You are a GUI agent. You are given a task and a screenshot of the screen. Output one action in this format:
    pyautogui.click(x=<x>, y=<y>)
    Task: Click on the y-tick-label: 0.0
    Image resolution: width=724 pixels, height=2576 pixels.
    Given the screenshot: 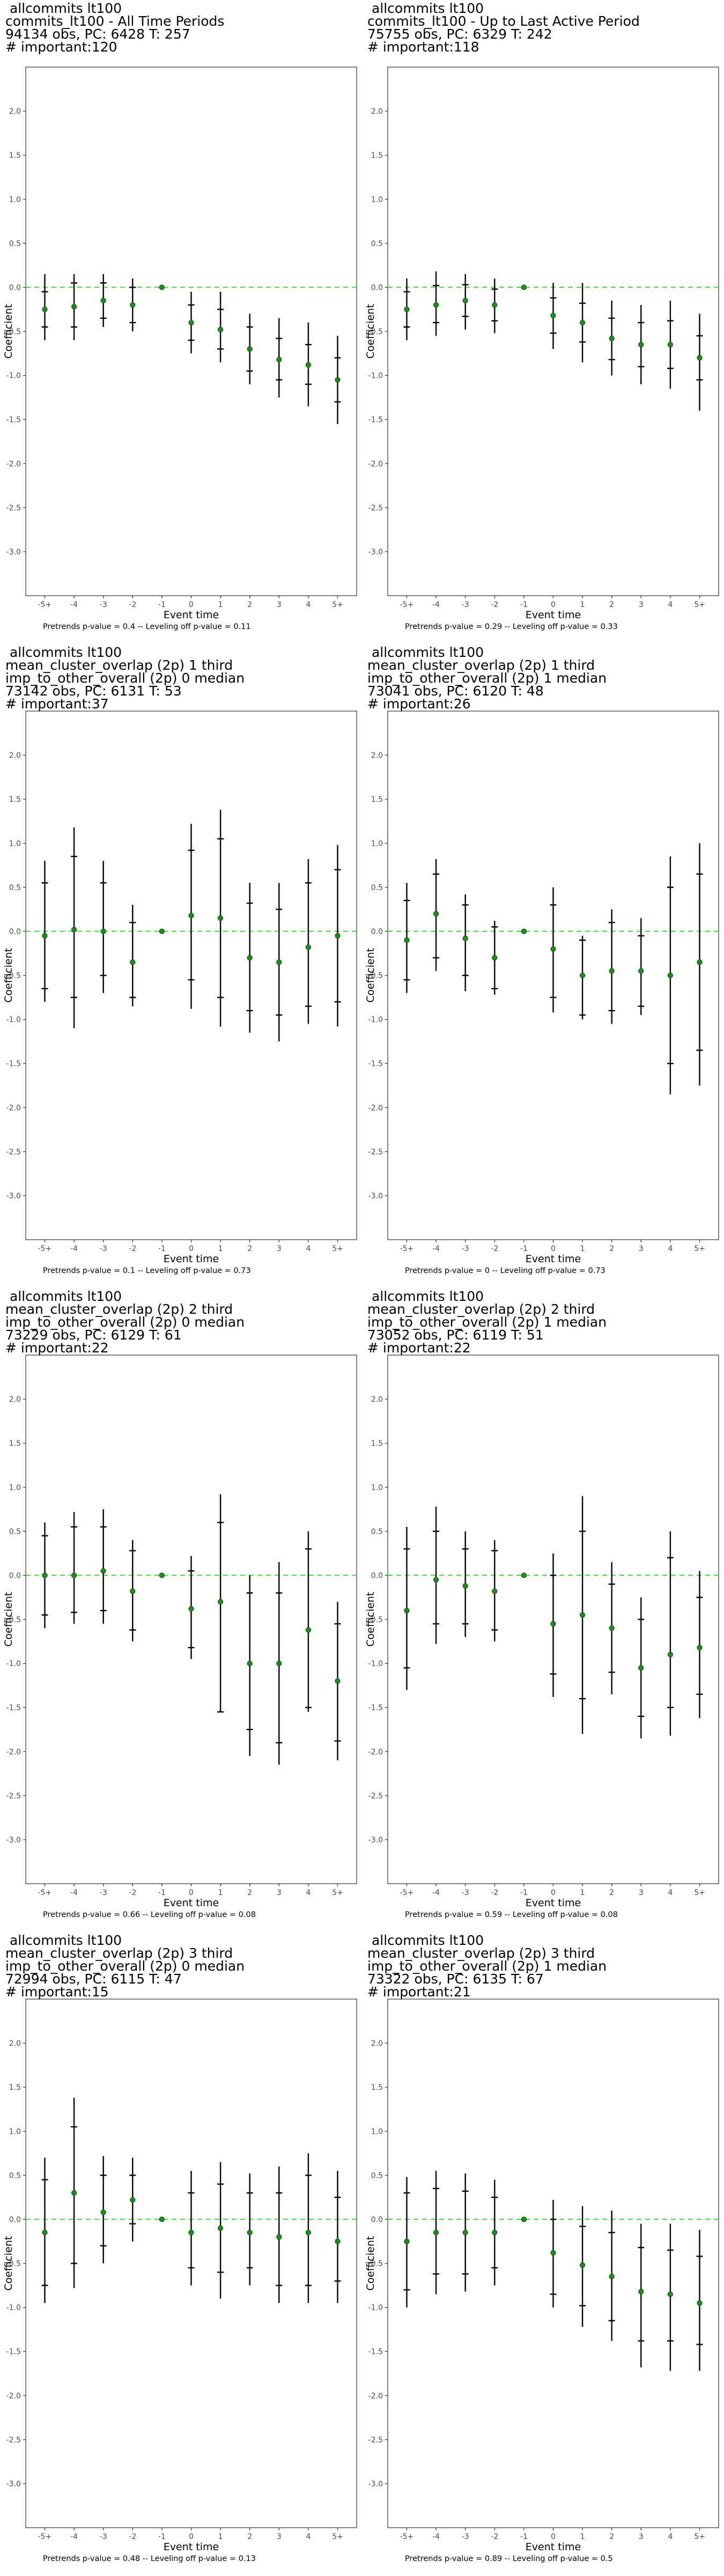 What is the action you would take?
    pyautogui.click(x=377, y=931)
    